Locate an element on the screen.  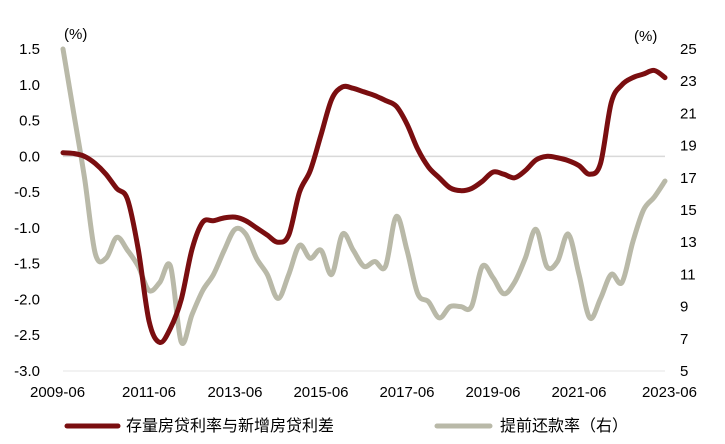
right-tick-label: 9 is located at coordinates (684, 307).